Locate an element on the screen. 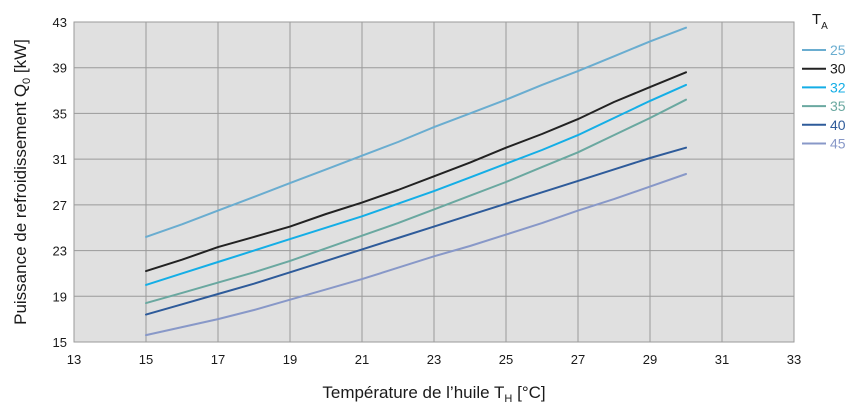  y-axis-ticks: 15 19 23 27 31 35 39 43 is located at coordinates (60, 182).